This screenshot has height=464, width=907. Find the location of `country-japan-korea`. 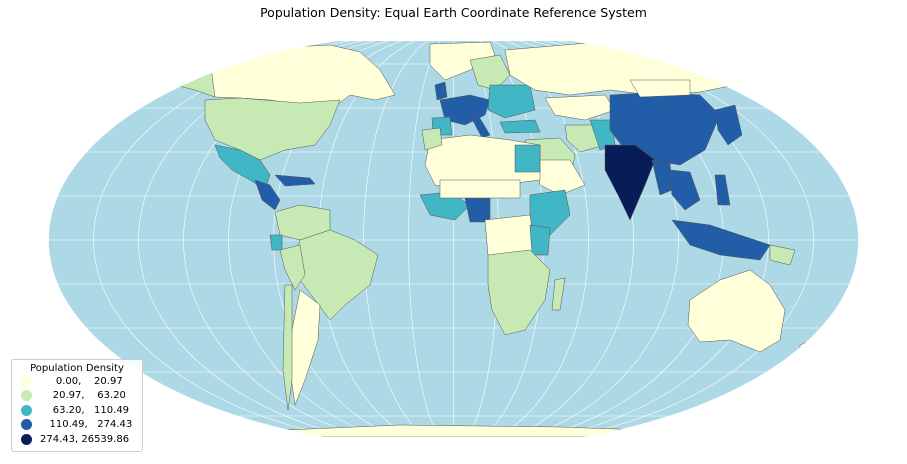

country-japan-korea is located at coordinates (728, 125).